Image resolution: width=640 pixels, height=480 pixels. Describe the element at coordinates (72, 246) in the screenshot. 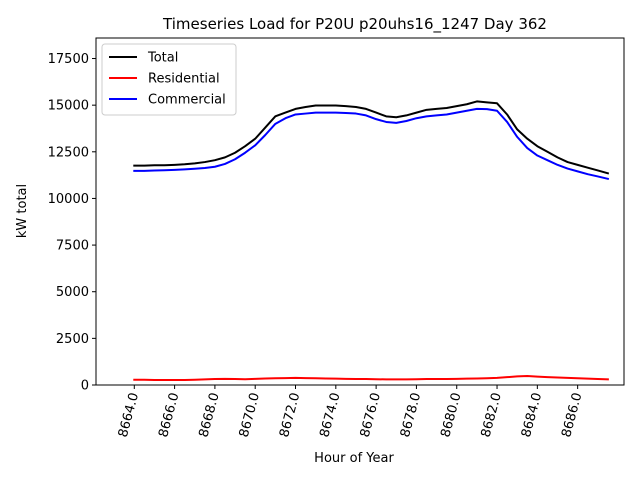

I see `y-tick-label: 7500` at that location.